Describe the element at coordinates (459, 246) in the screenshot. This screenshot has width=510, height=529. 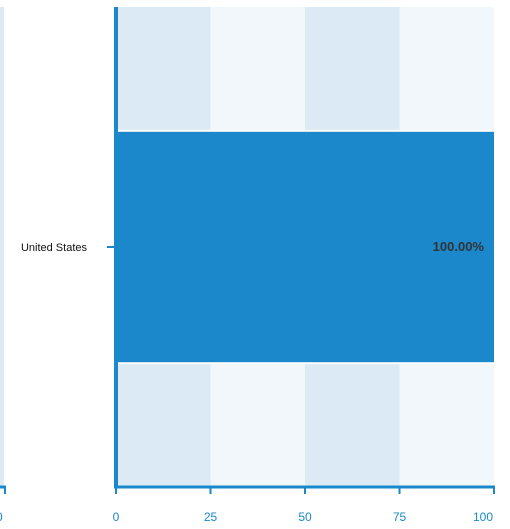
I see `data-label: 100.00%` at that location.